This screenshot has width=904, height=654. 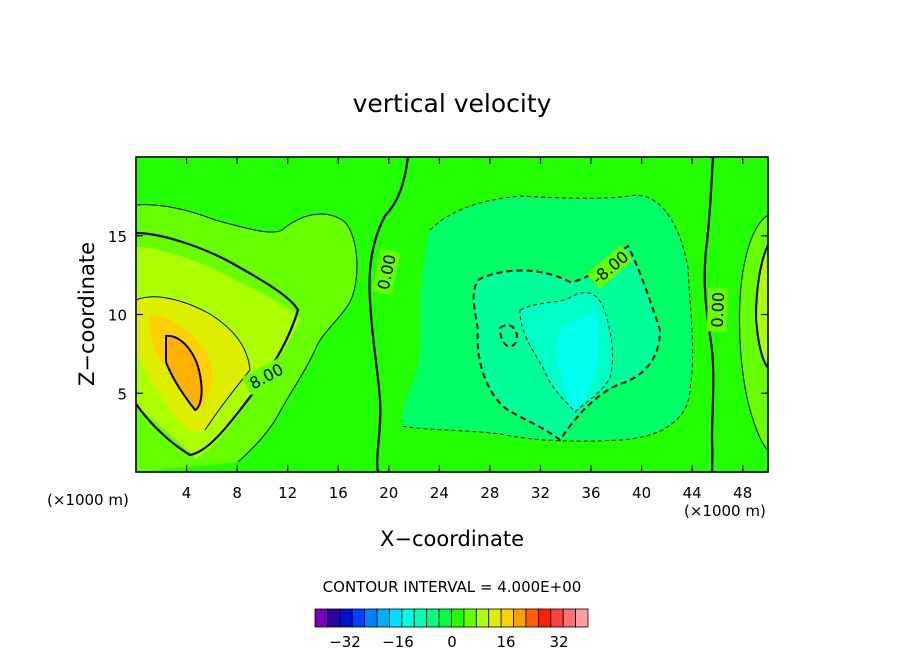 I want to click on colorbar-tick-label: 0, so click(x=452, y=642).